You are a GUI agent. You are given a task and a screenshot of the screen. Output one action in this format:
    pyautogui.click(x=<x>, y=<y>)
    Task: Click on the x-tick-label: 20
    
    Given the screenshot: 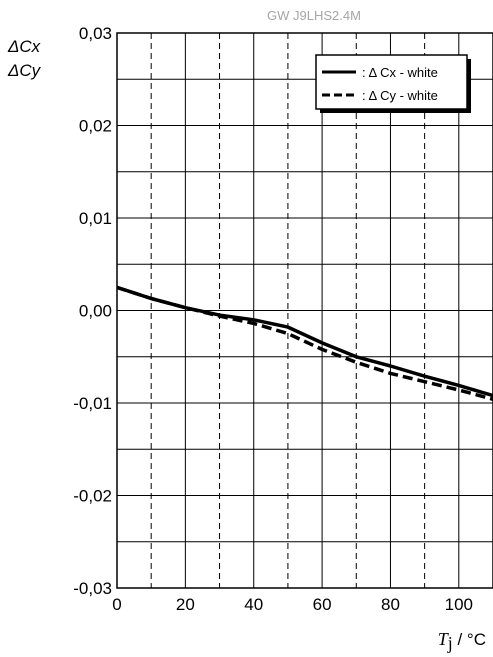 What is the action you would take?
    pyautogui.click(x=185, y=604)
    